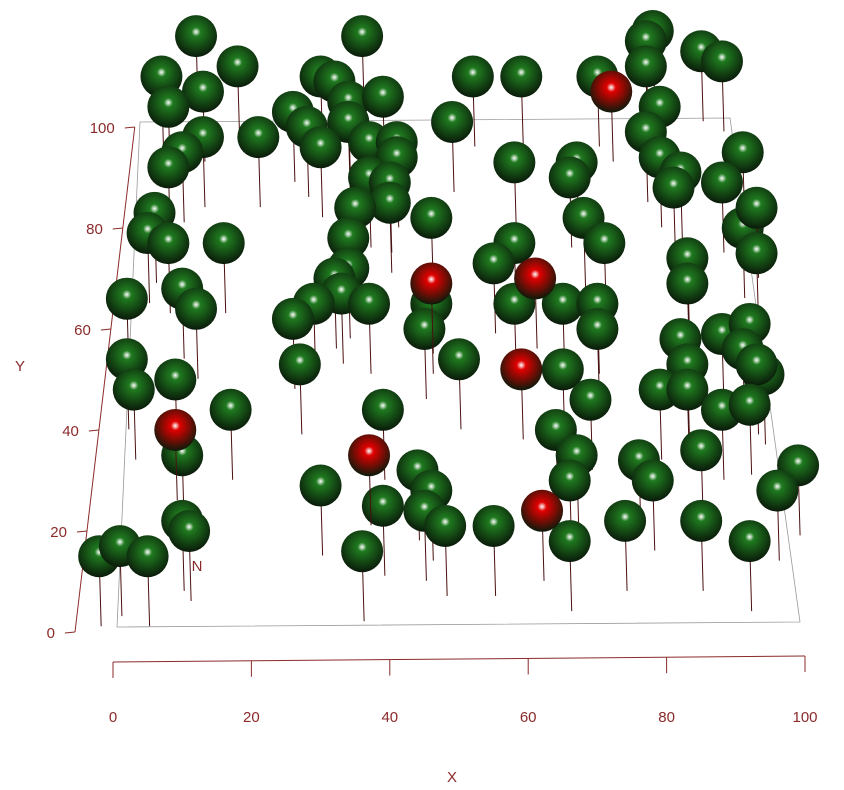 This screenshot has width=844, height=790. I want to click on y-tick-label: 0, so click(51, 633).